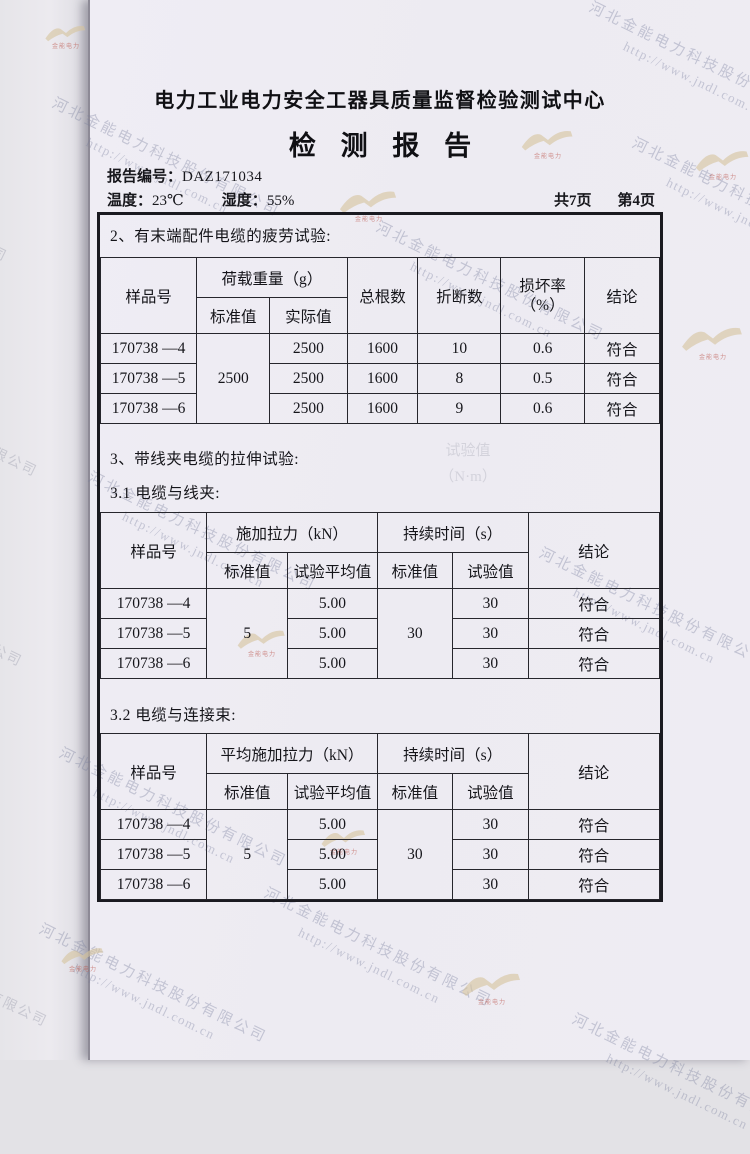  Describe the element at coordinates (280, 201) in the screenshot. I see `humidity-value: 55%` at that location.